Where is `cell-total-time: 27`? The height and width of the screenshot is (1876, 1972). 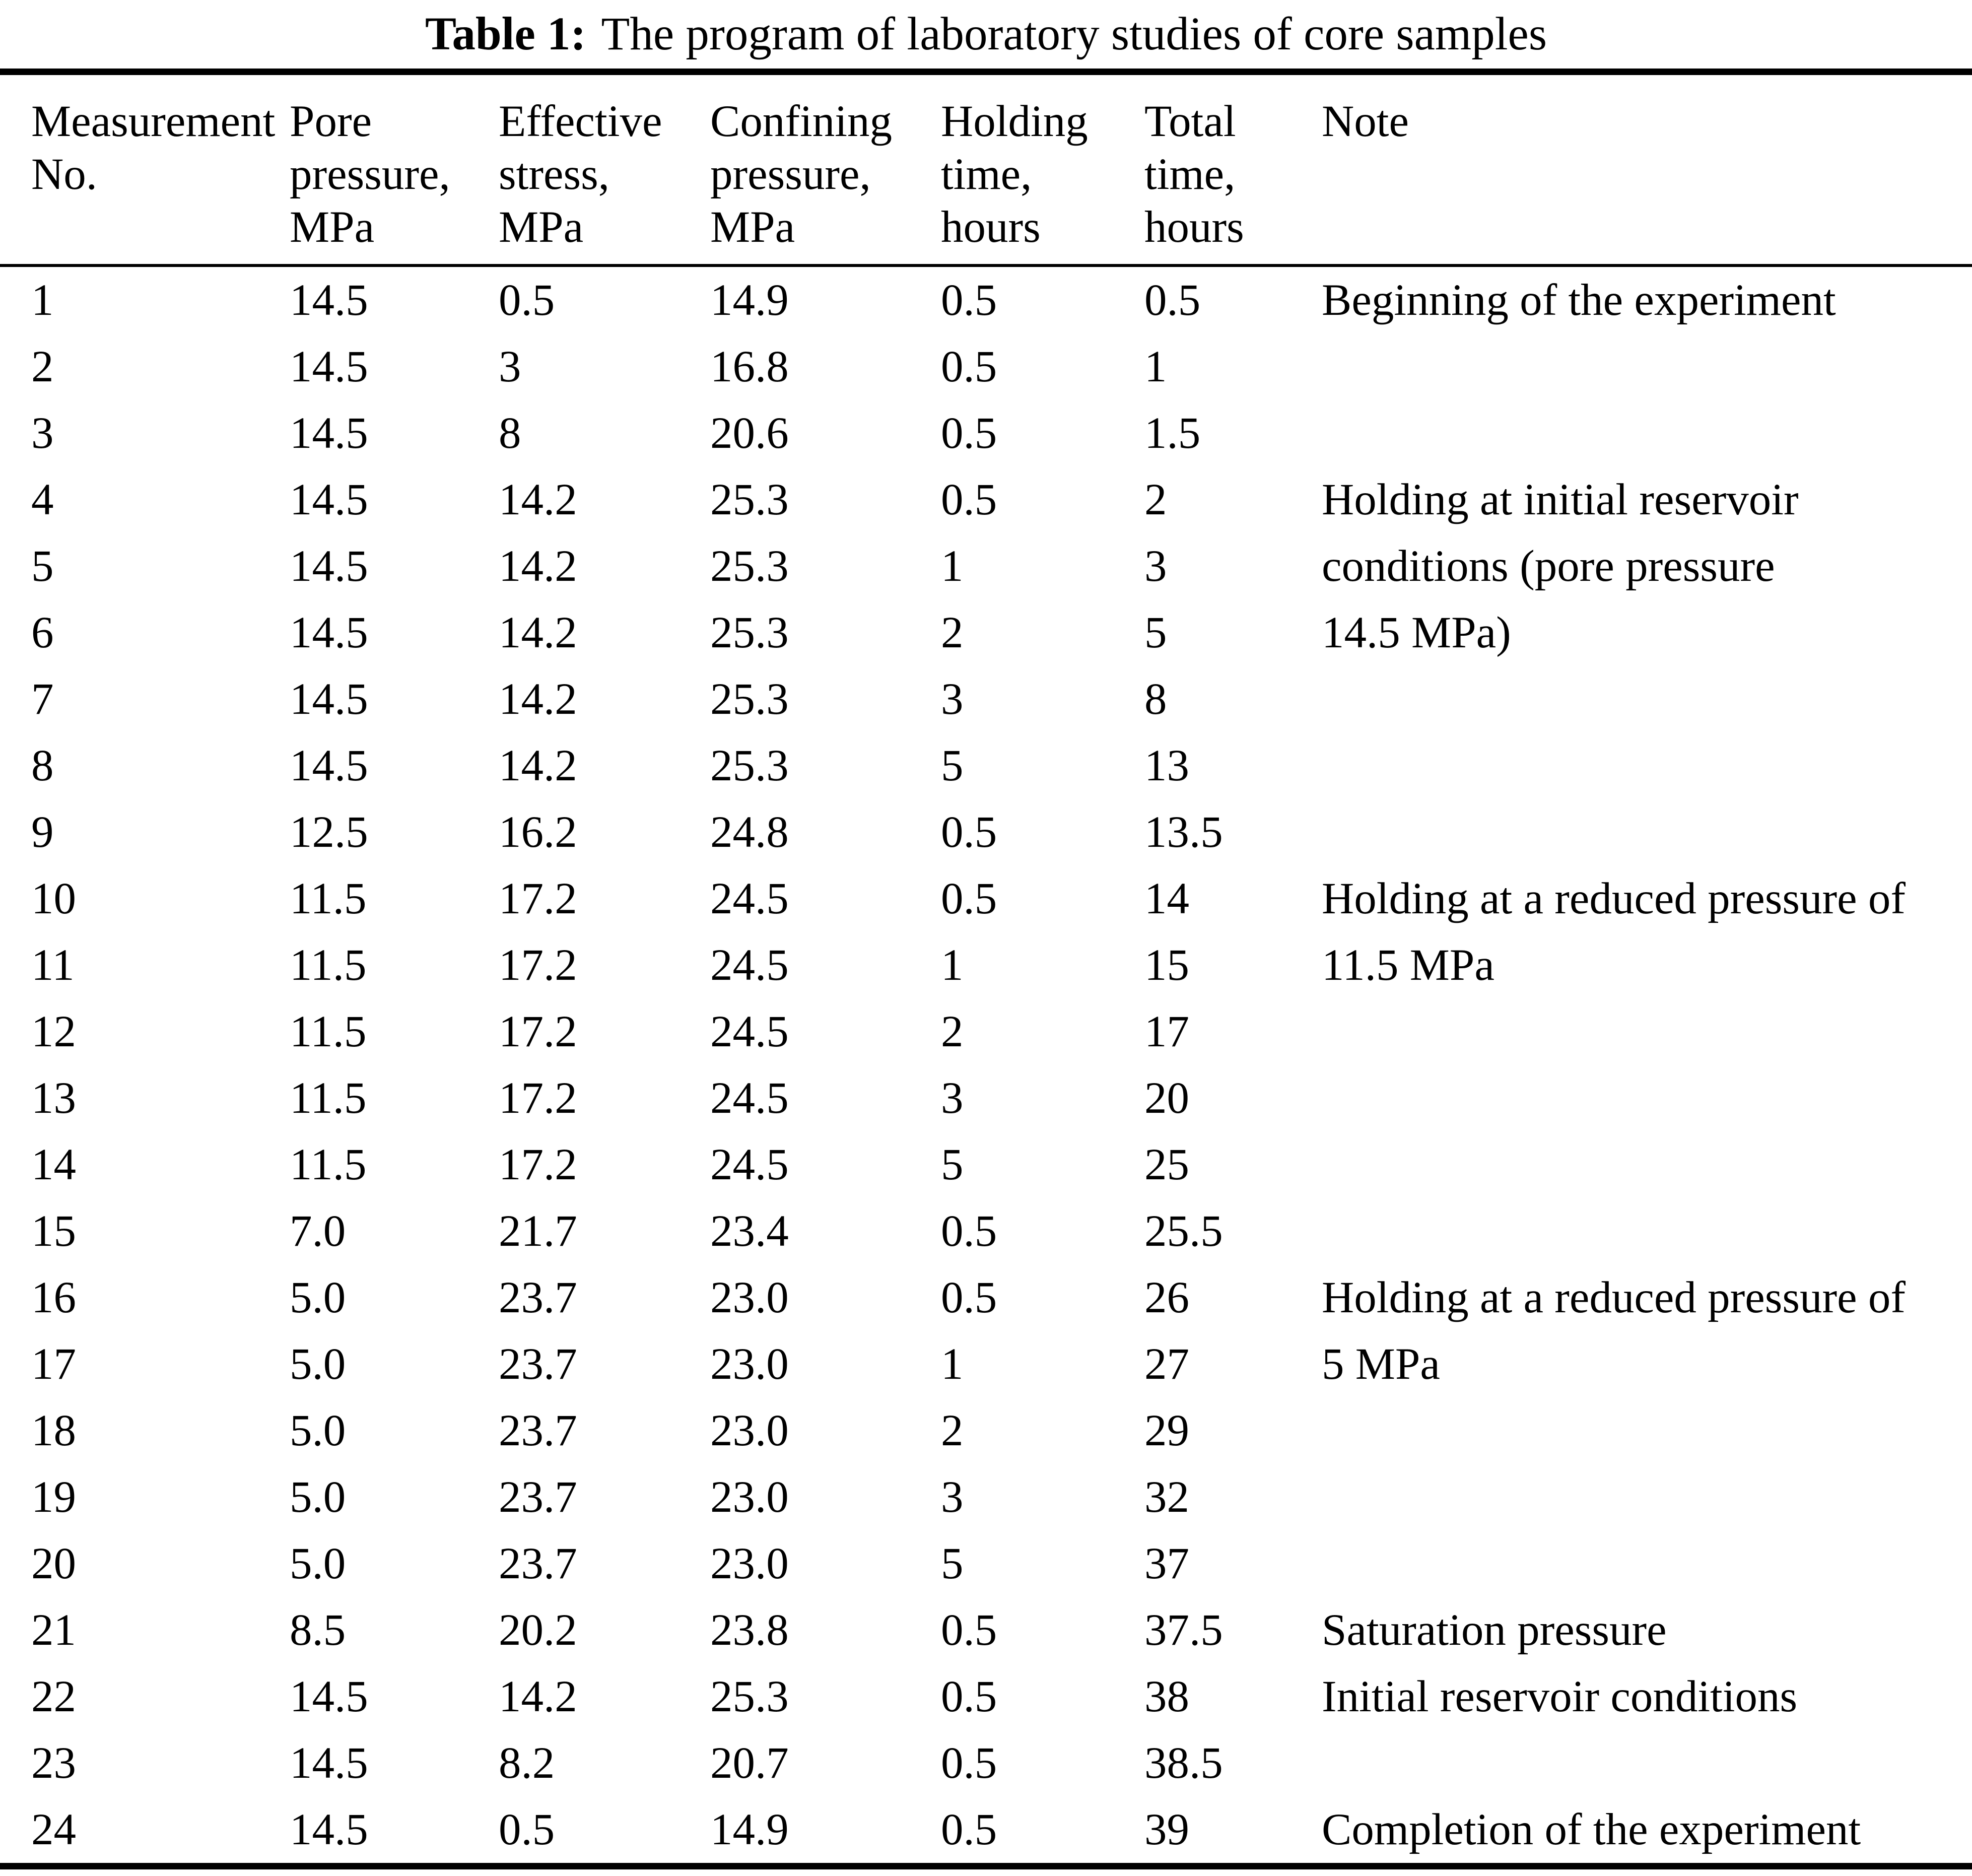 cell-total-time: 27 is located at coordinates (1166, 1364).